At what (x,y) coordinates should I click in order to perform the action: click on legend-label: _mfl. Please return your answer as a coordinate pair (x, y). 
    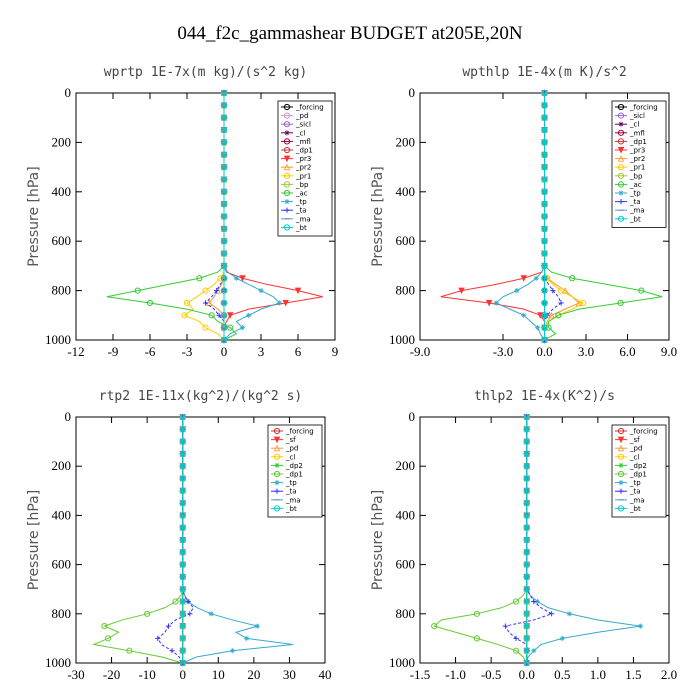
    Looking at the image, I should click on (303, 142).